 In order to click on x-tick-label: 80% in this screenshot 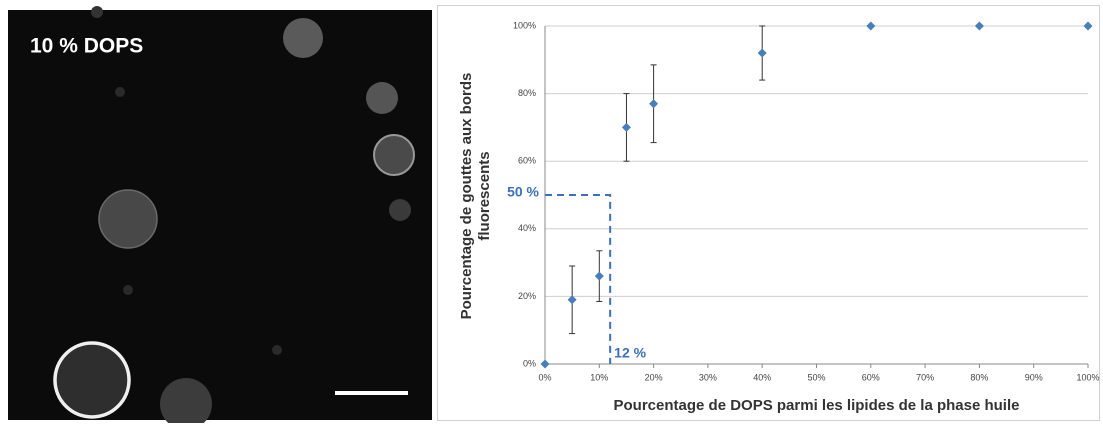, I will do `click(979, 377)`.